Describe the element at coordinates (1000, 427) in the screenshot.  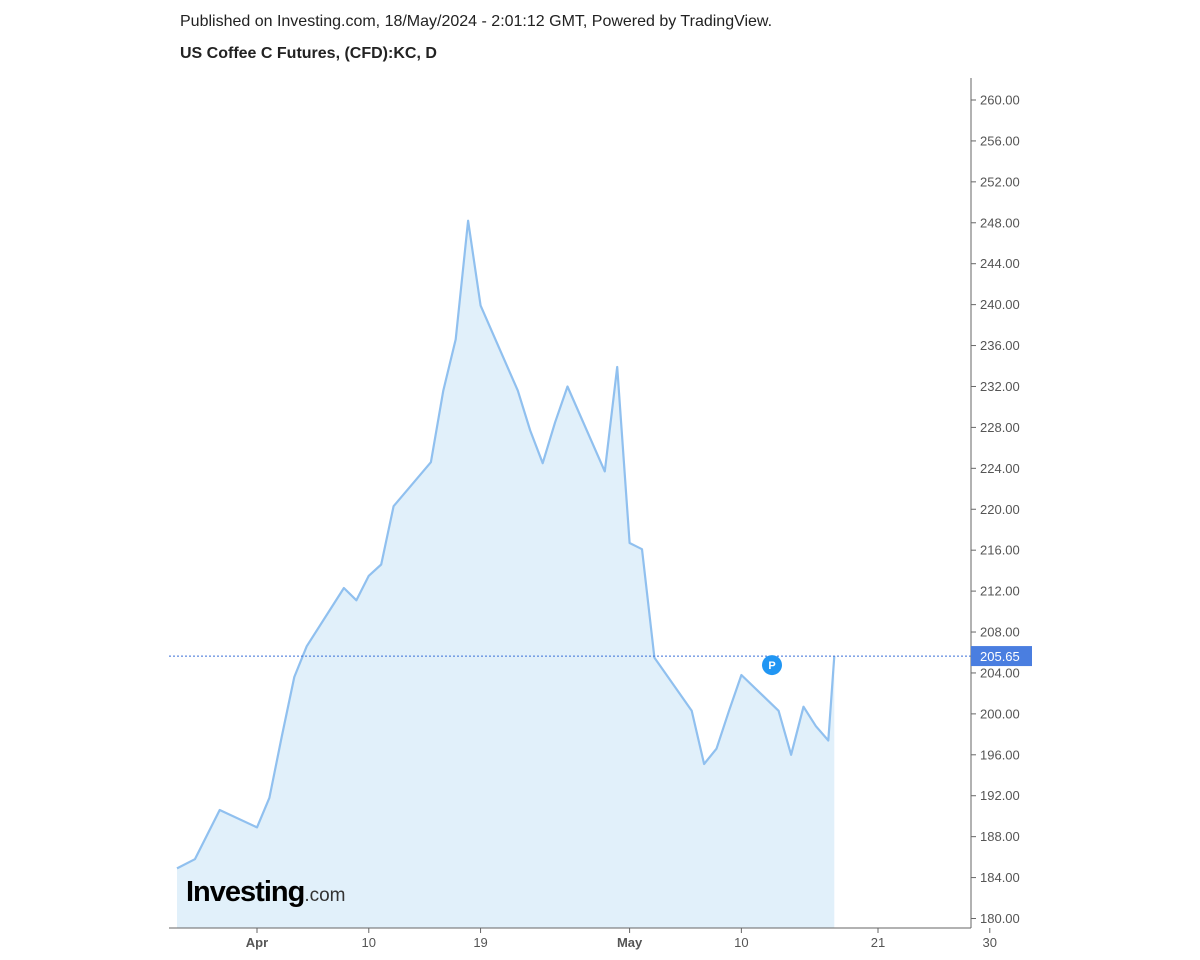
I see `y-tick-label: 228.00` at that location.